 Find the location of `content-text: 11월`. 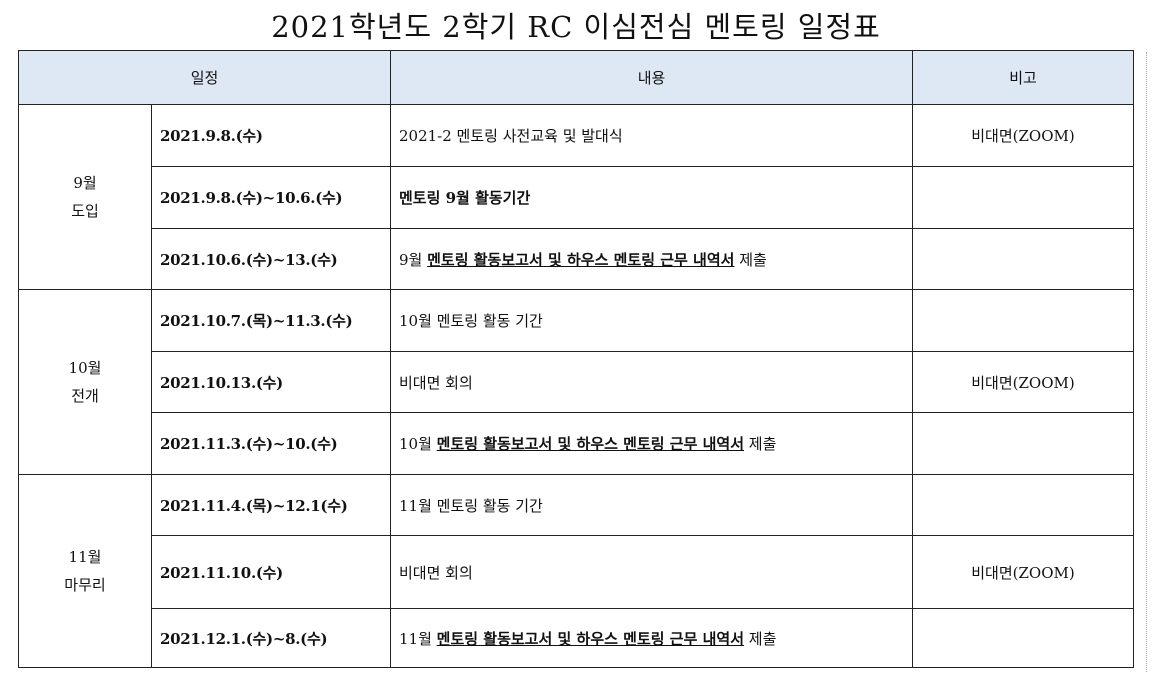

content-text: 11월 is located at coordinates (418, 638).